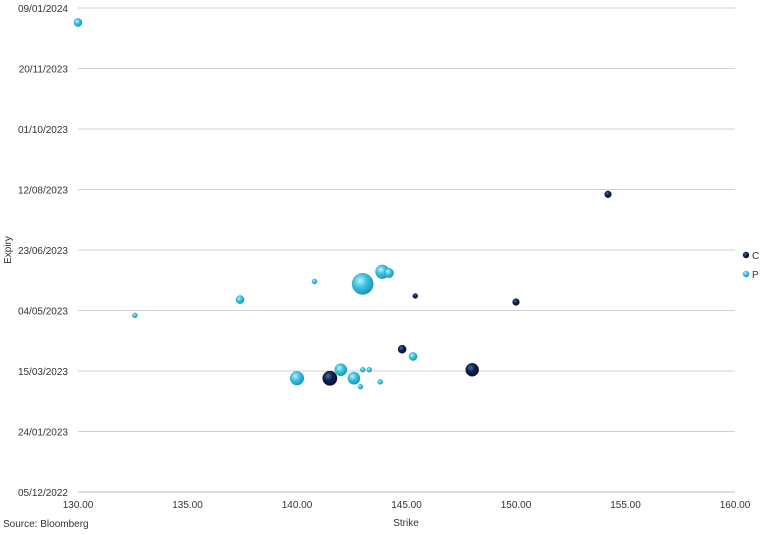  What do you see at coordinates (43, 372) in the screenshot?
I see `y-tick-label: 15/03/2023` at bounding box center [43, 372].